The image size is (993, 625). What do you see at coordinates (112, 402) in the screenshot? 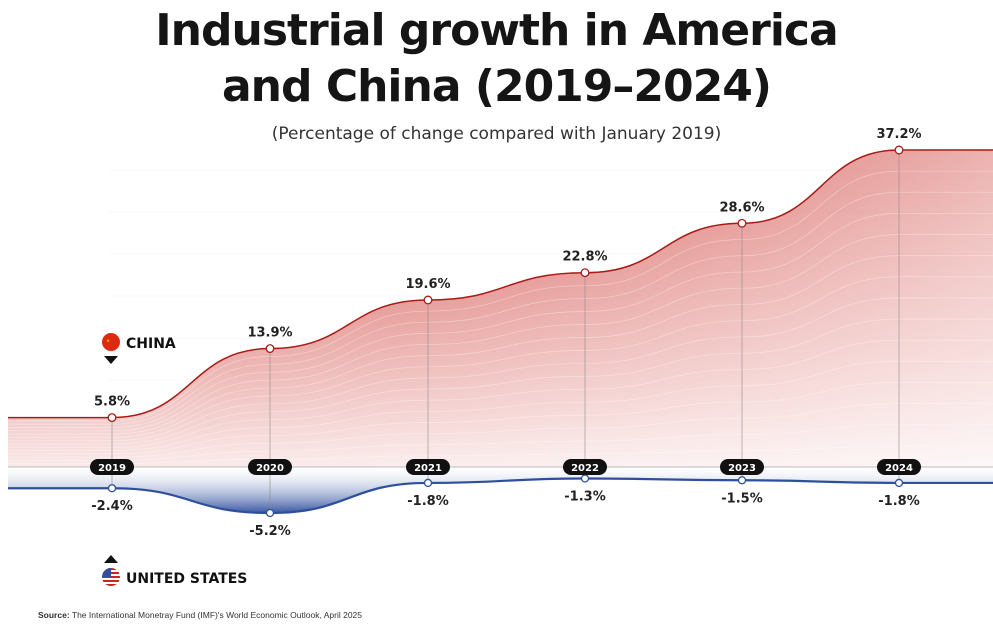
I see `china-value-label: 5.8%` at bounding box center [112, 402].